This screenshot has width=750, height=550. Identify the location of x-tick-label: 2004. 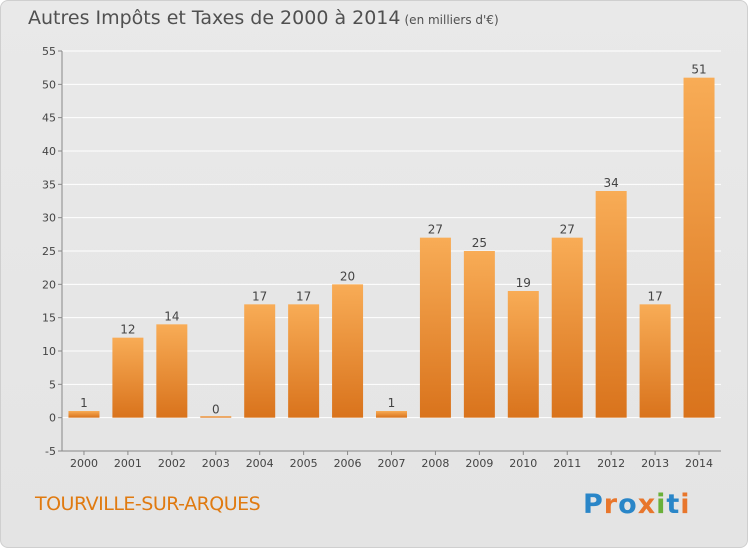
(260, 463).